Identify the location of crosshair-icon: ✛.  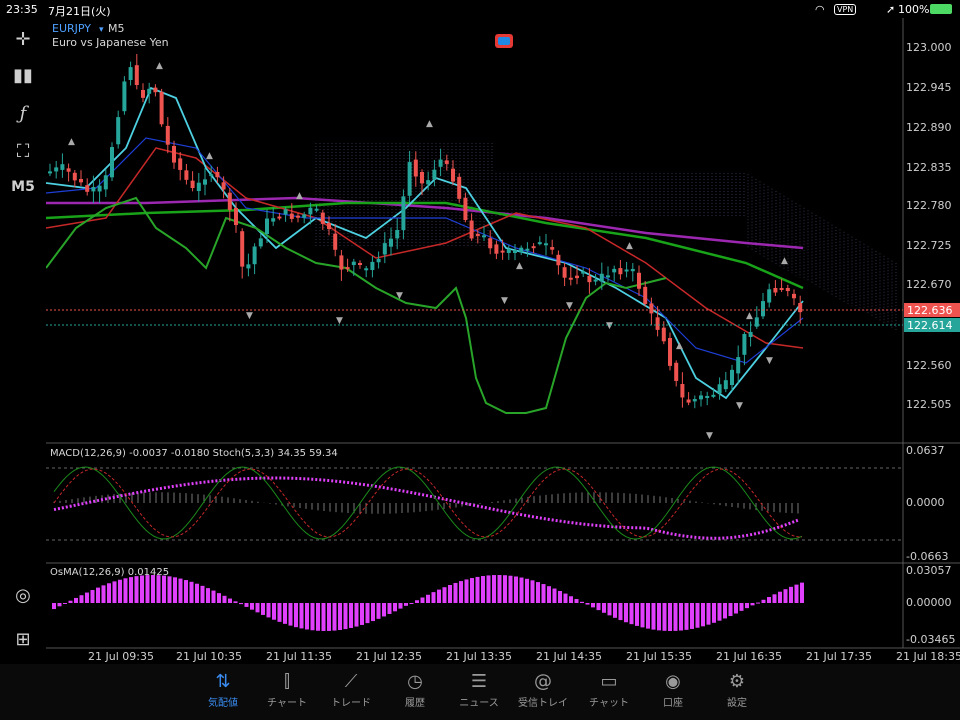
(23, 39).